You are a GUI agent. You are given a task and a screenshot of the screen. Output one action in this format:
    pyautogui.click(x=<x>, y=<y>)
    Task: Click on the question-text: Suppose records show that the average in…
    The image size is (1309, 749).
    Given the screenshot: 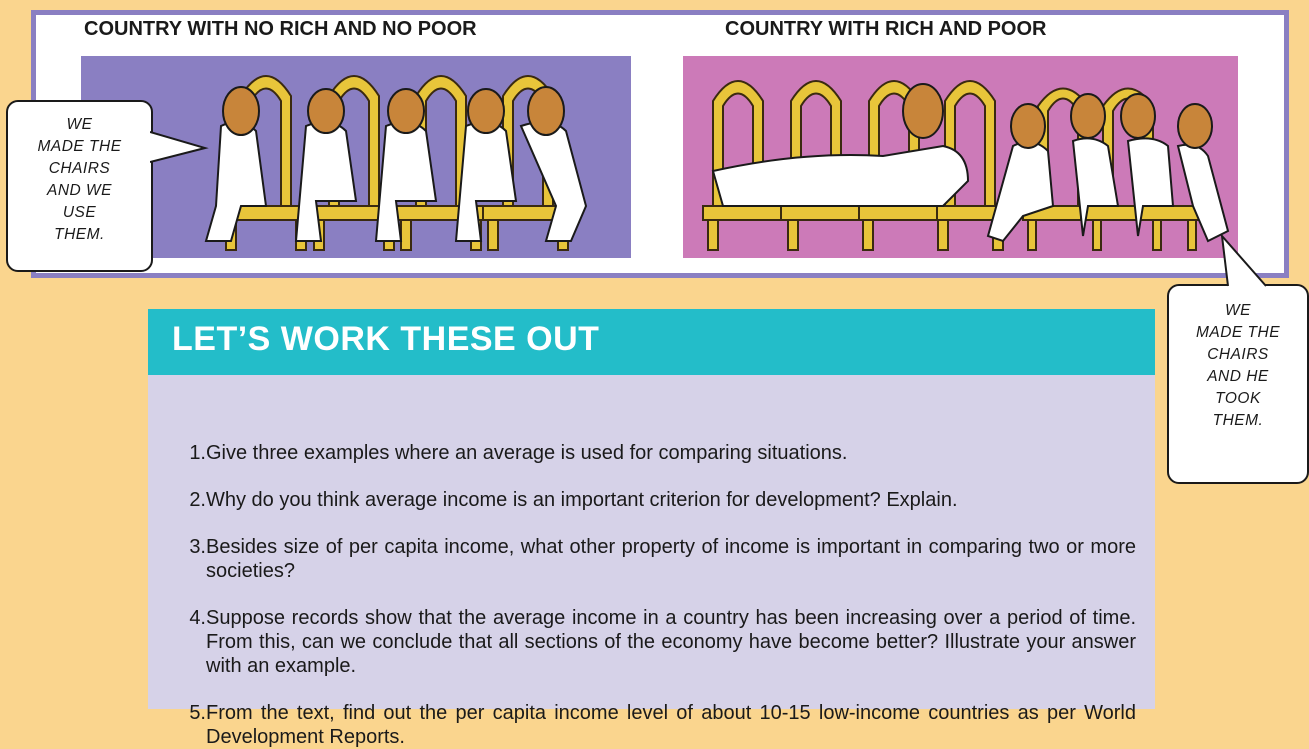 What is the action you would take?
    pyautogui.click(x=671, y=642)
    